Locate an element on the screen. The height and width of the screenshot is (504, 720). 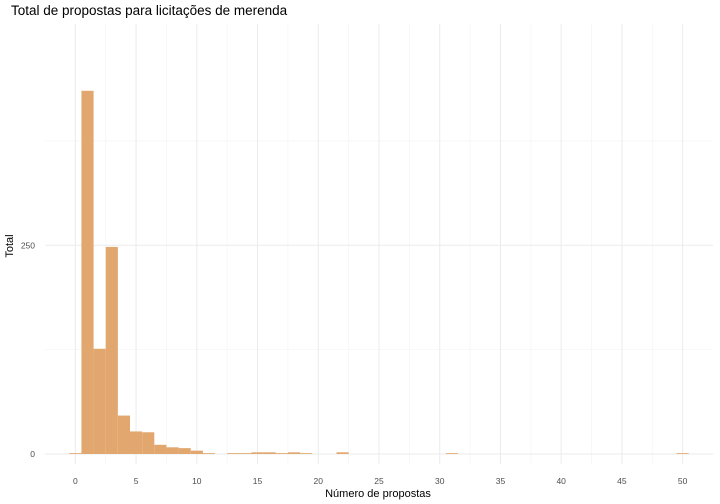
y-axis-ticks: 0 250 is located at coordinates (28, 349).